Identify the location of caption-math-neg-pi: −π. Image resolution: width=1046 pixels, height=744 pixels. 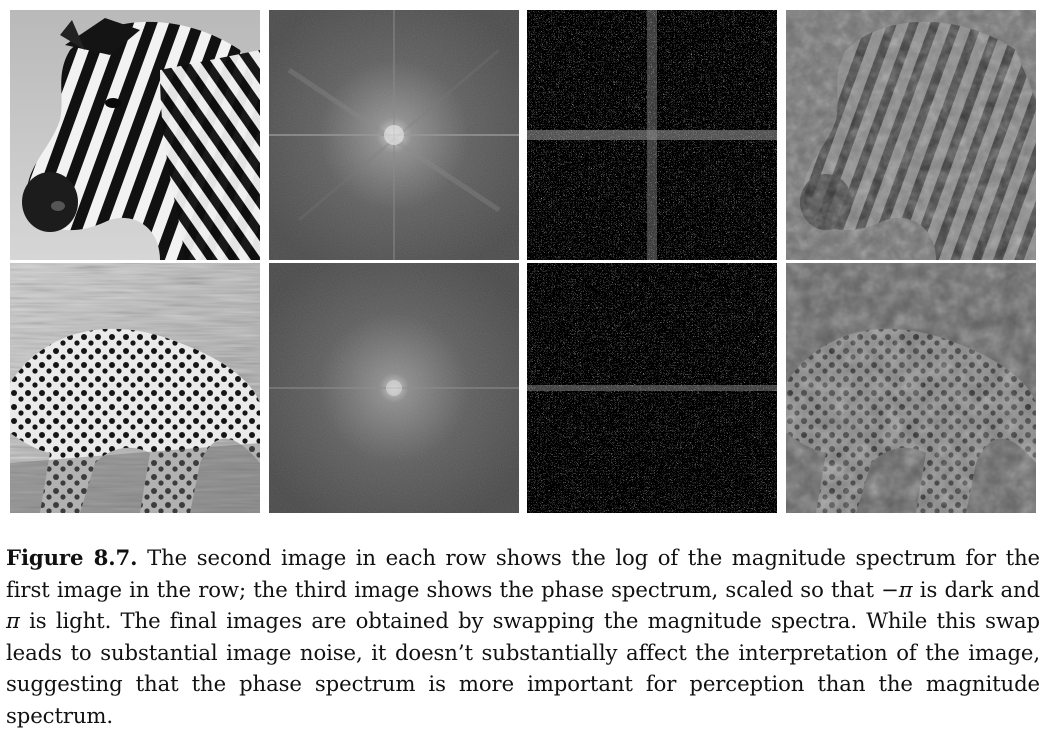
(897, 589).